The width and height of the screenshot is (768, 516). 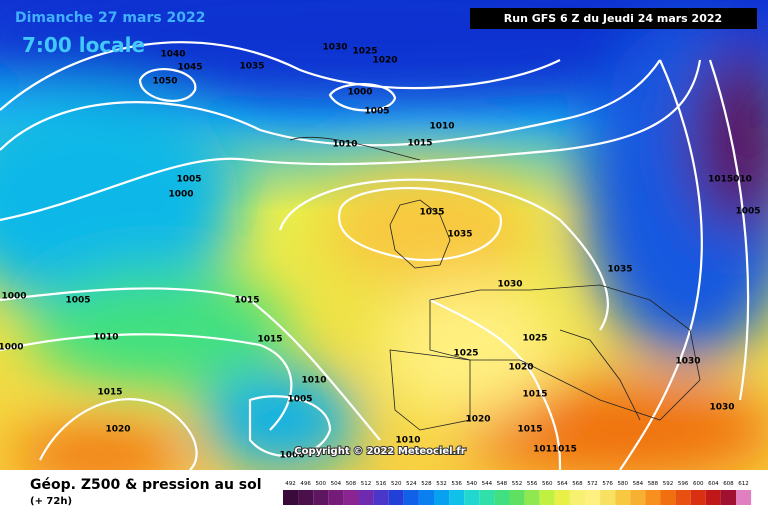 I want to click on scale-label: 548, so click(x=502, y=484).